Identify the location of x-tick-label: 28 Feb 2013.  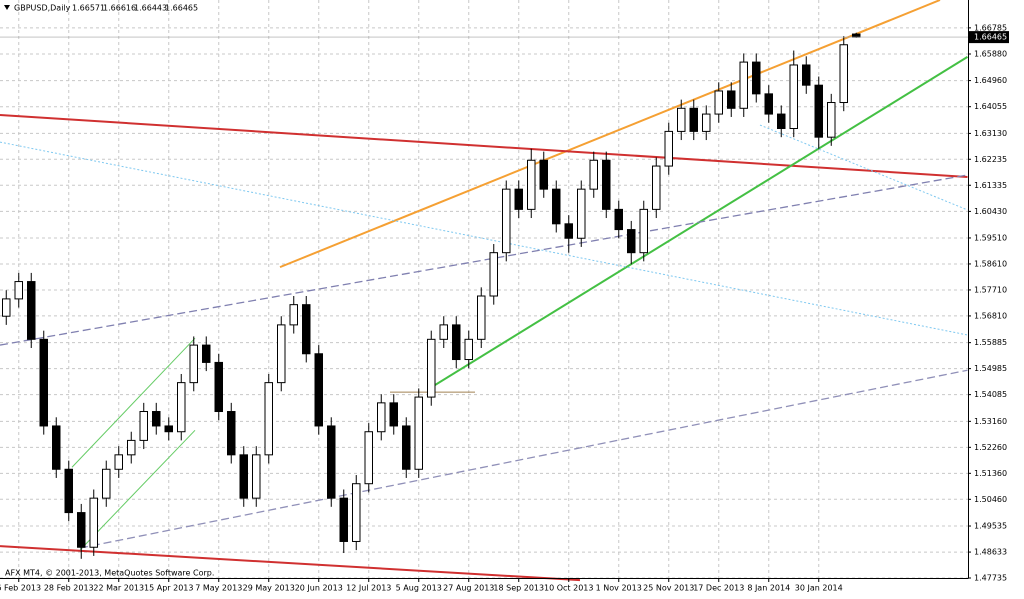
(69, 588).